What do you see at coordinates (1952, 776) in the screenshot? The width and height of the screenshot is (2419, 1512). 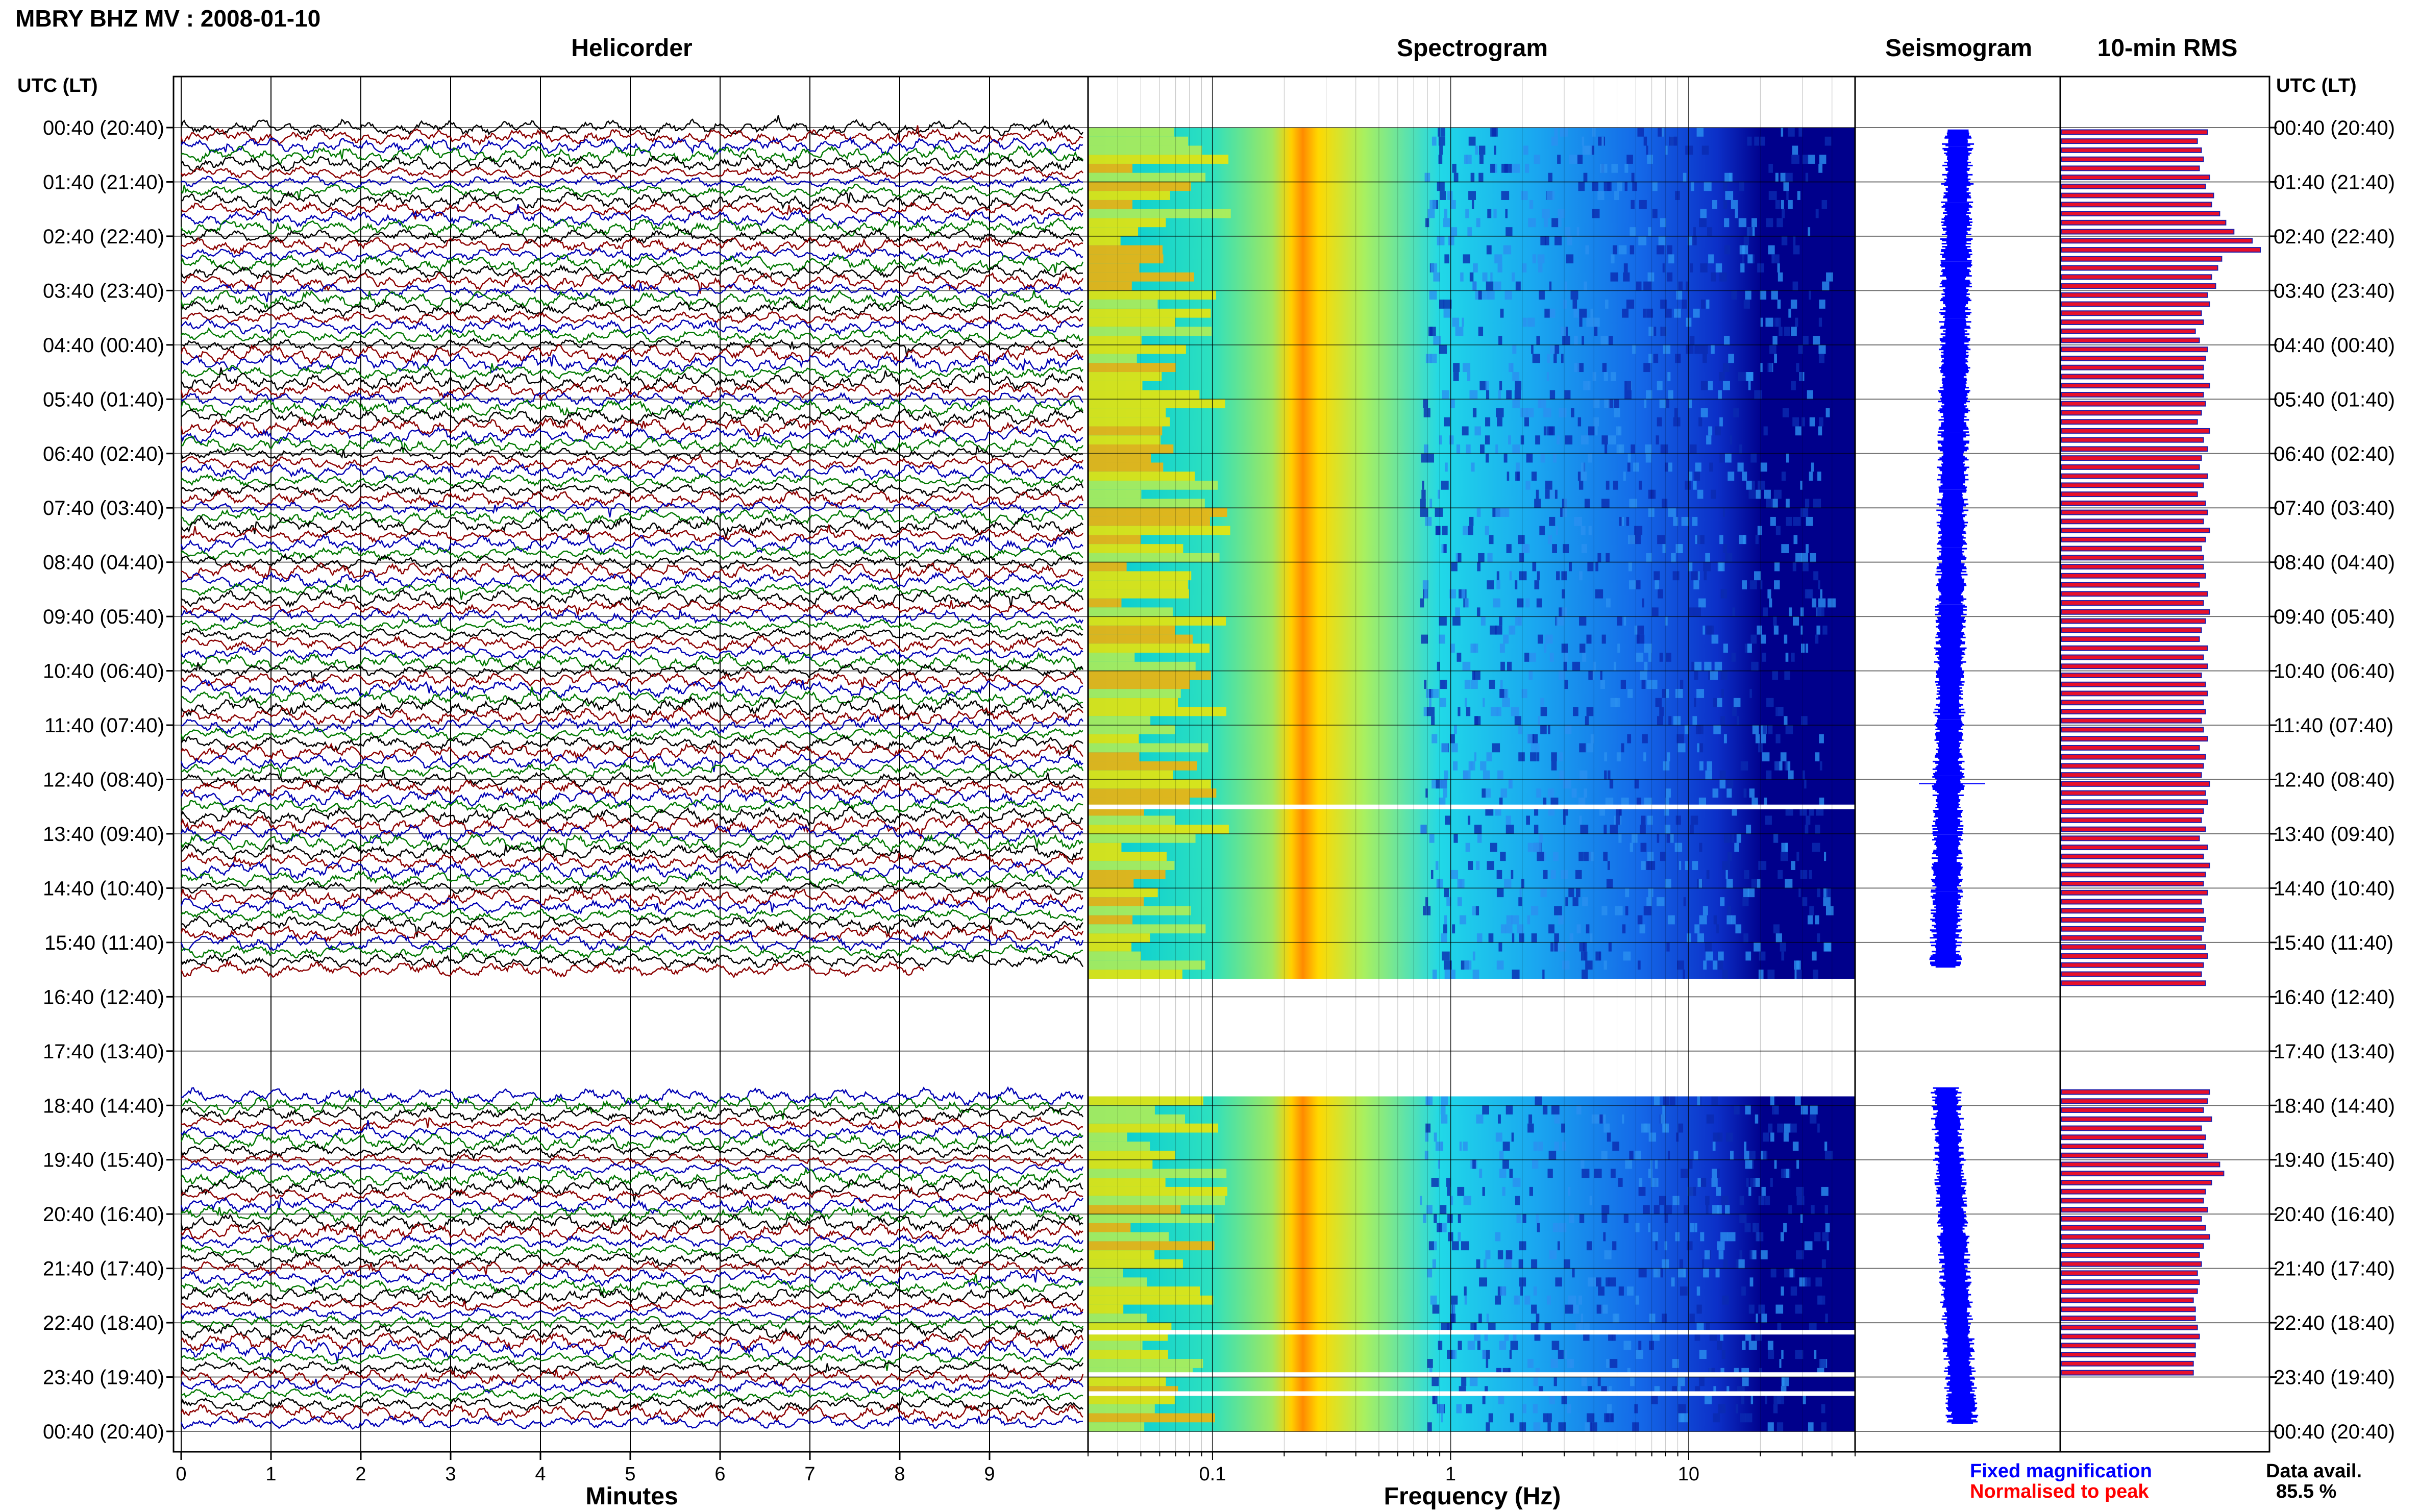 I see `seismogram-trace` at bounding box center [1952, 776].